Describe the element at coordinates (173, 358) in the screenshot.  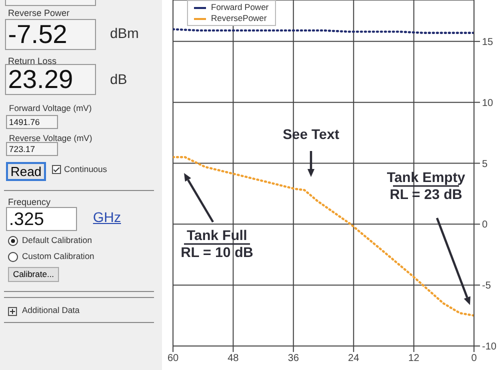
I see `x-tick-label: 60` at that location.